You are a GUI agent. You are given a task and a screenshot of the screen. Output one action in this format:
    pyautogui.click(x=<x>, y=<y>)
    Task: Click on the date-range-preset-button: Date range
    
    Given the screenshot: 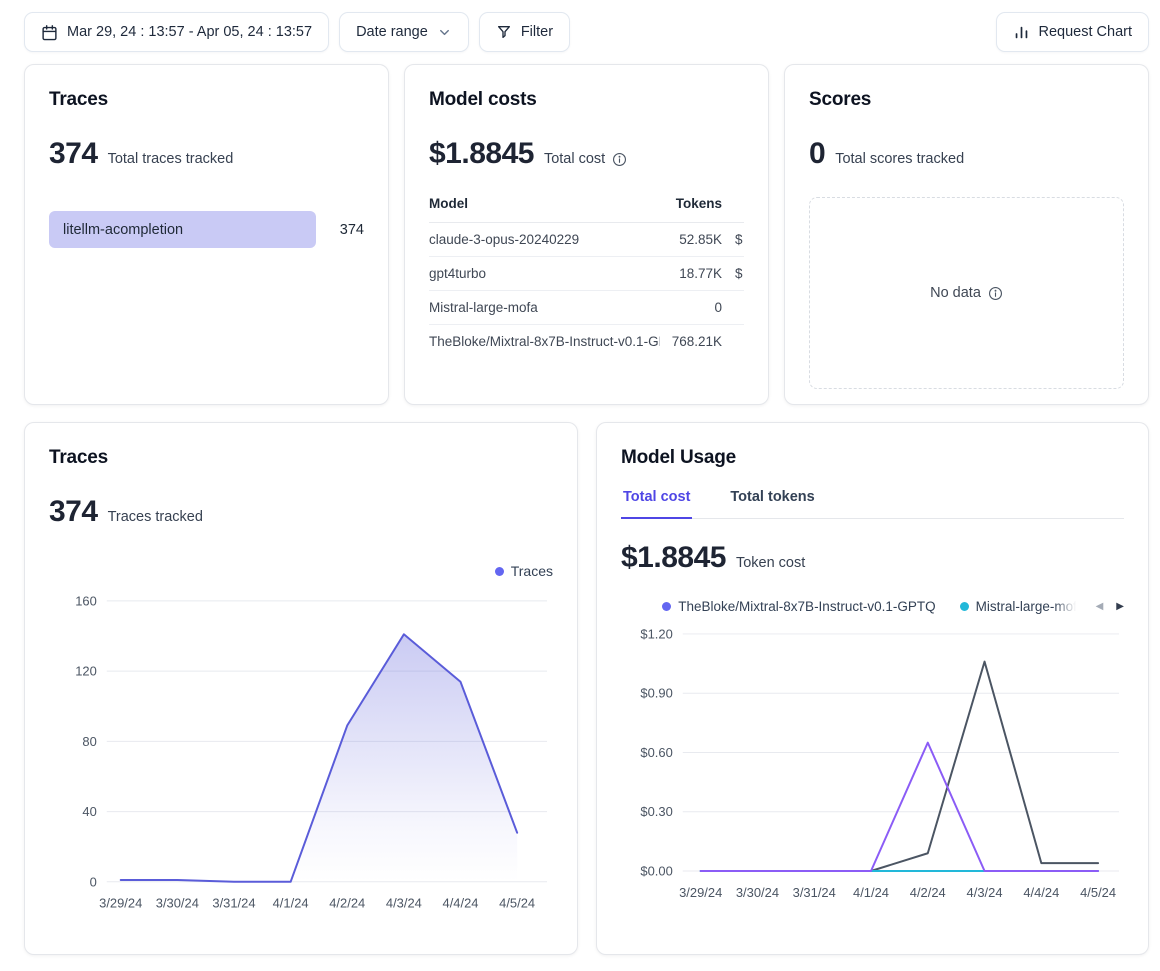 What is the action you would take?
    pyautogui.click(x=404, y=32)
    